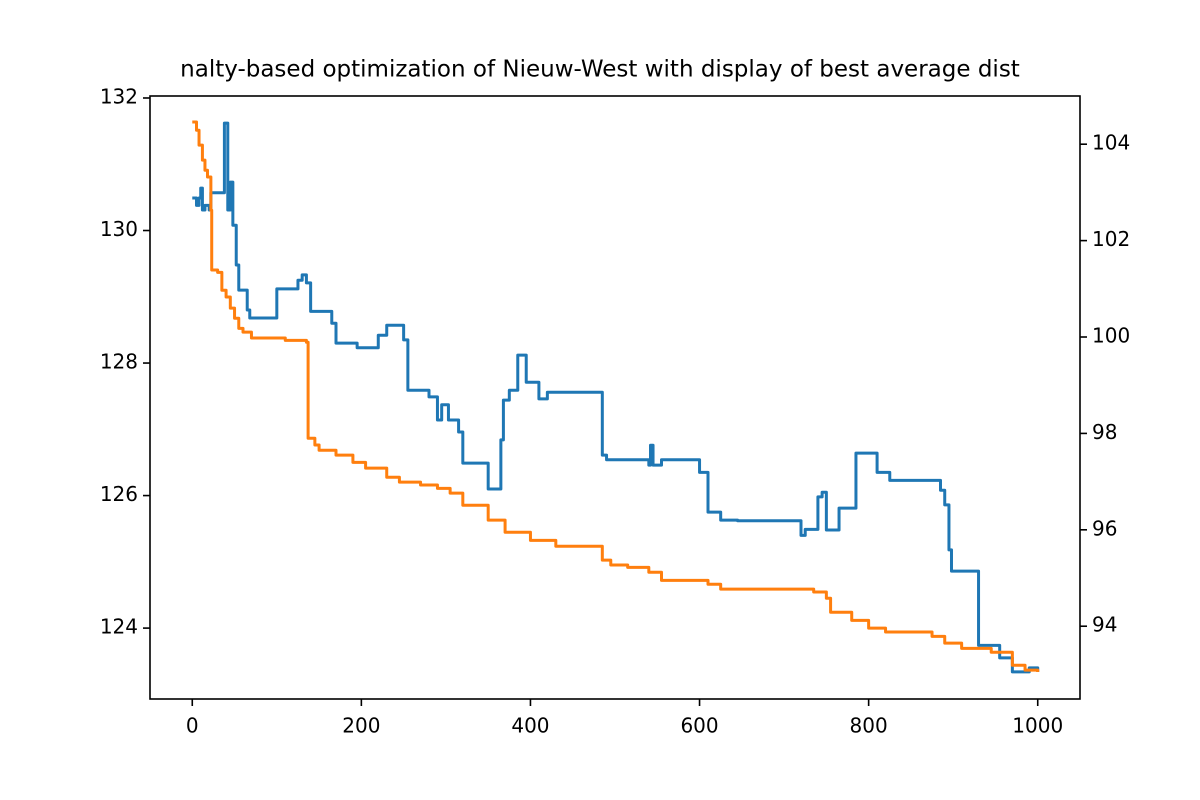 This screenshot has height=800, width=1200. What do you see at coordinates (1111, 143) in the screenshot?
I see `y2-tick-label: 104` at bounding box center [1111, 143].